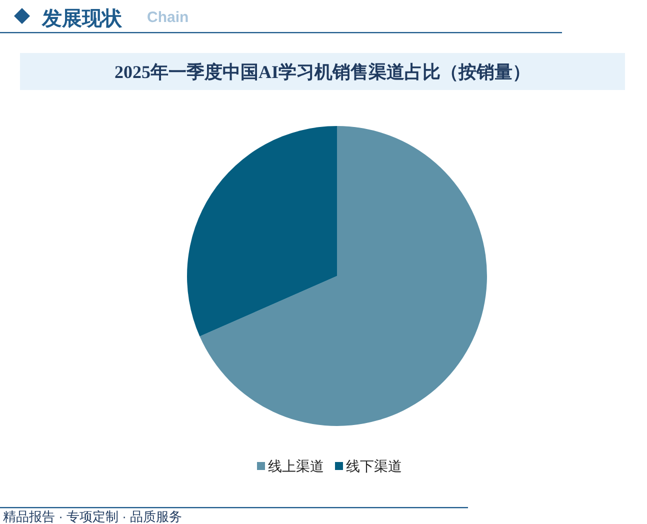 This screenshot has height=524, width=647. Describe the element at coordinates (92, 516) in the screenshot. I see `text: 精品报告 · 专项定制 · 品质服务` at that location.